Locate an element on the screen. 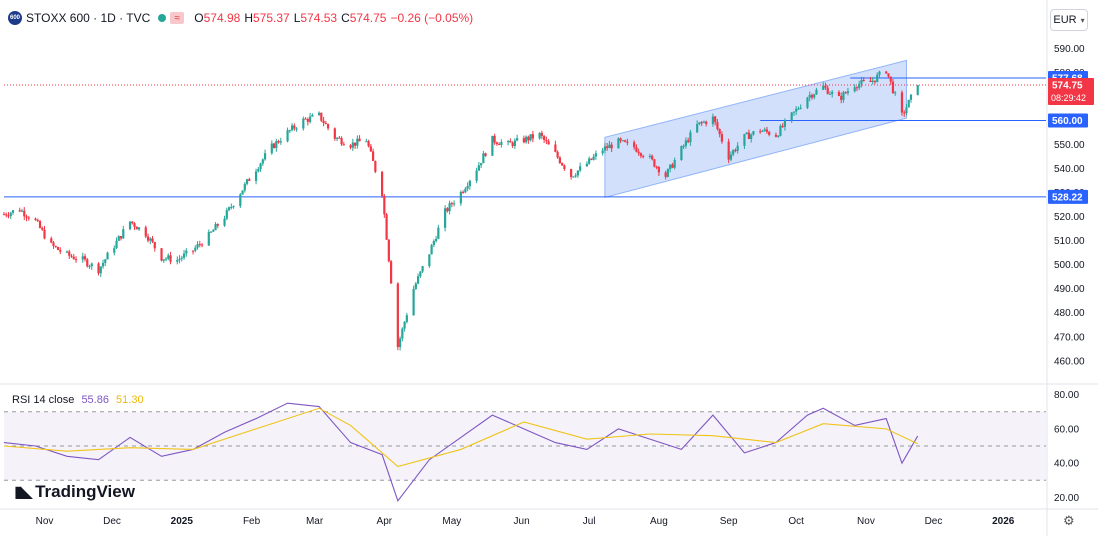 The image size is (1098, 541). price-tick-label: 510.00 is located at coordinates (1069, 241).